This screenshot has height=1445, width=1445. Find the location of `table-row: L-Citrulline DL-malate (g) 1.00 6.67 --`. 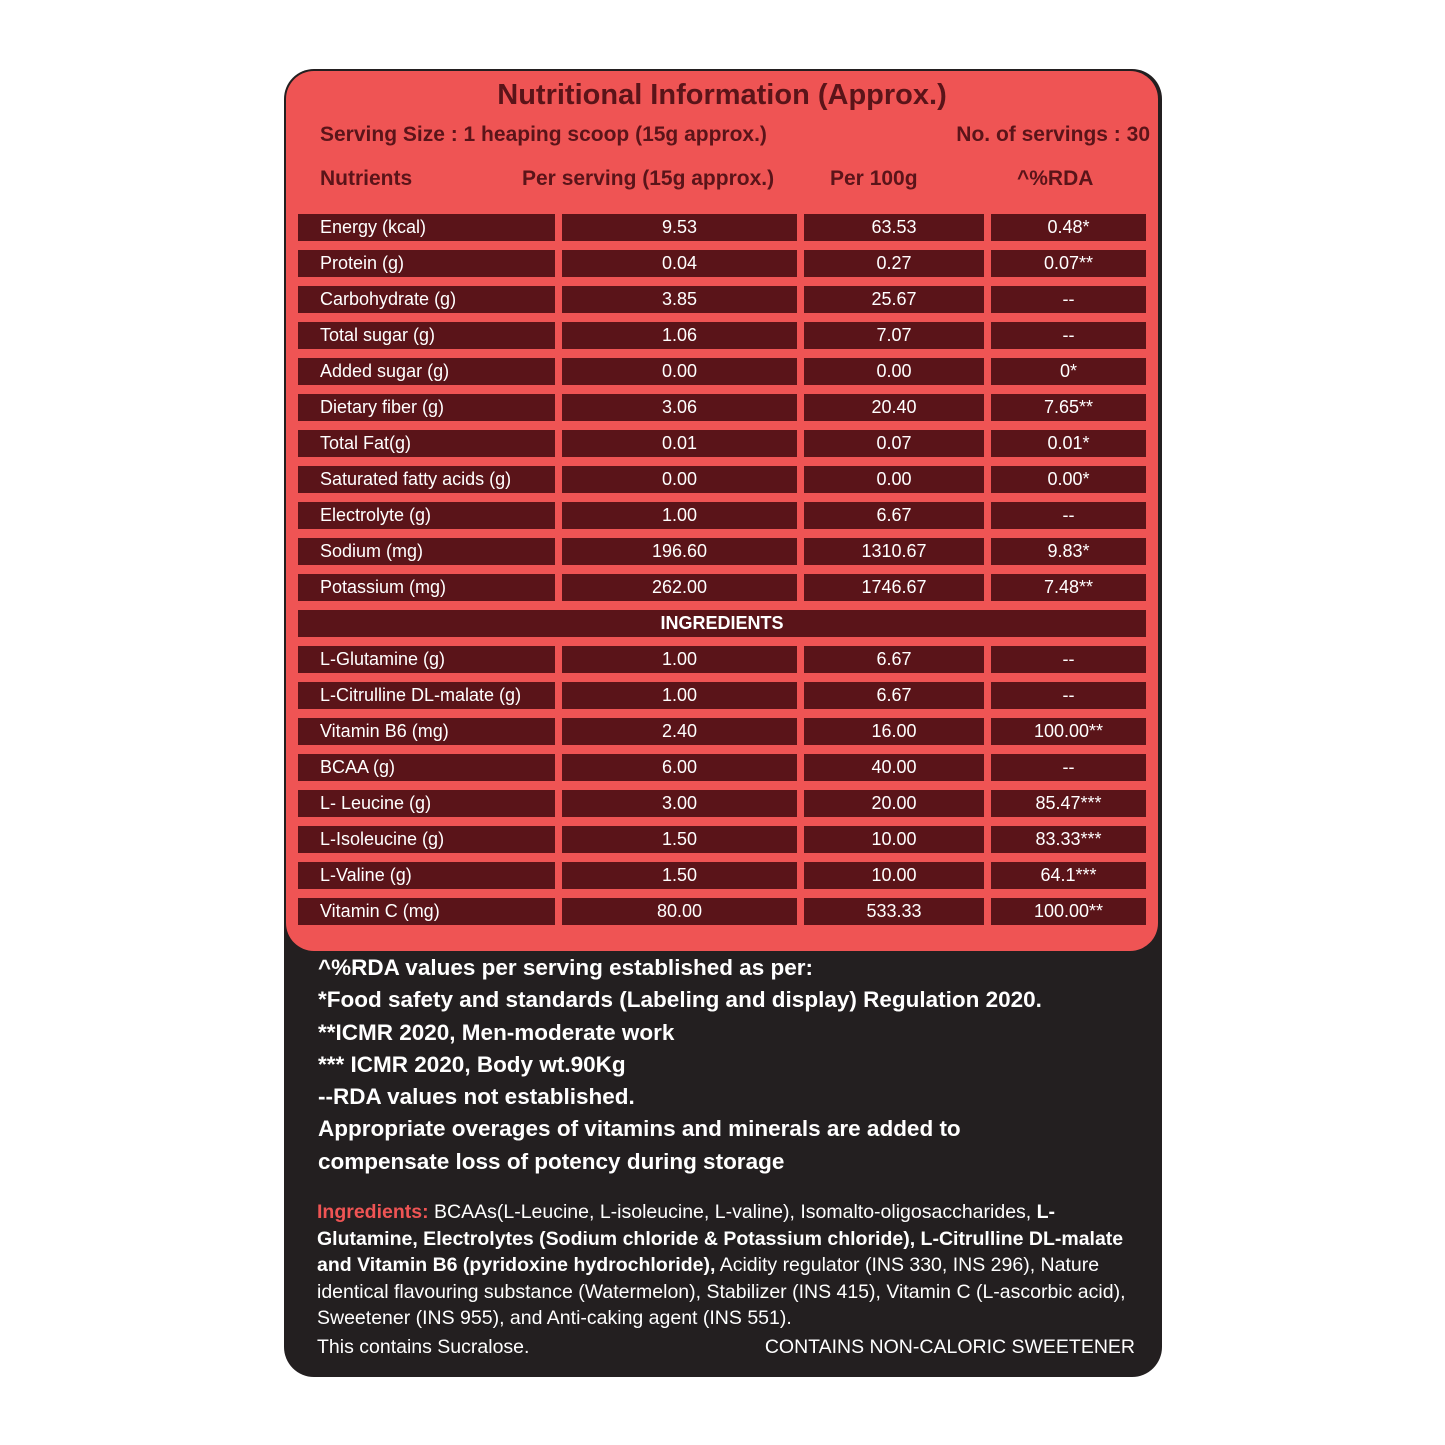

table-row: L-Citrulline DL-malate (g) 1.00 6.67 -- is located at coordinates (728, 695).